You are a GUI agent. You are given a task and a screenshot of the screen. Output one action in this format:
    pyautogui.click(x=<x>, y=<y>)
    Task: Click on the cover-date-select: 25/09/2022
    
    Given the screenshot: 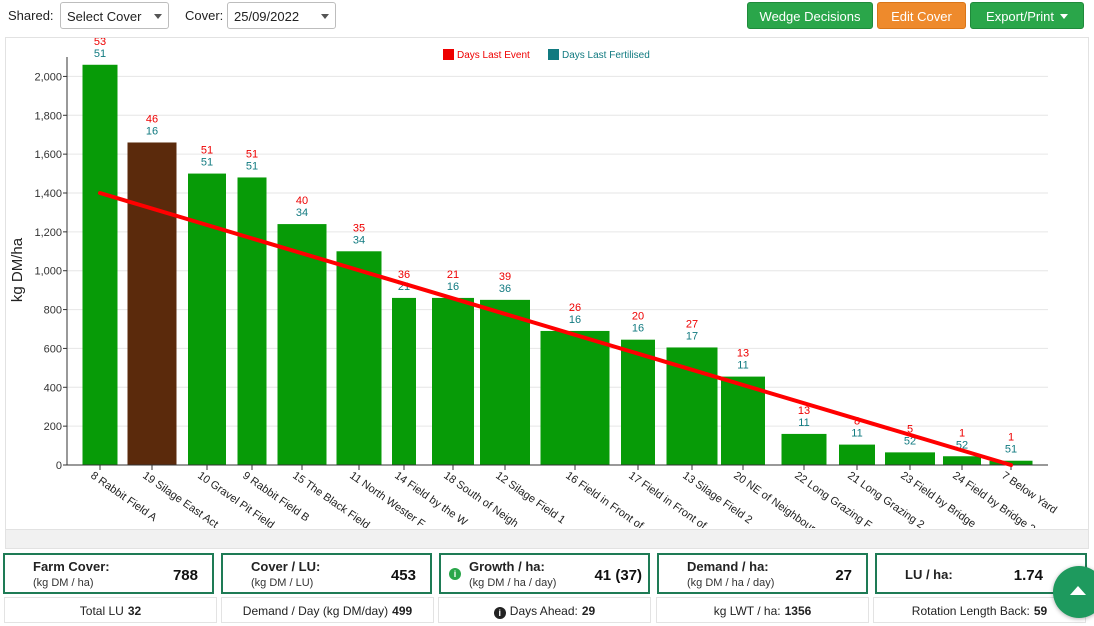 What is the action you would take?
    pyautogui.click(x=281, y=15)
    